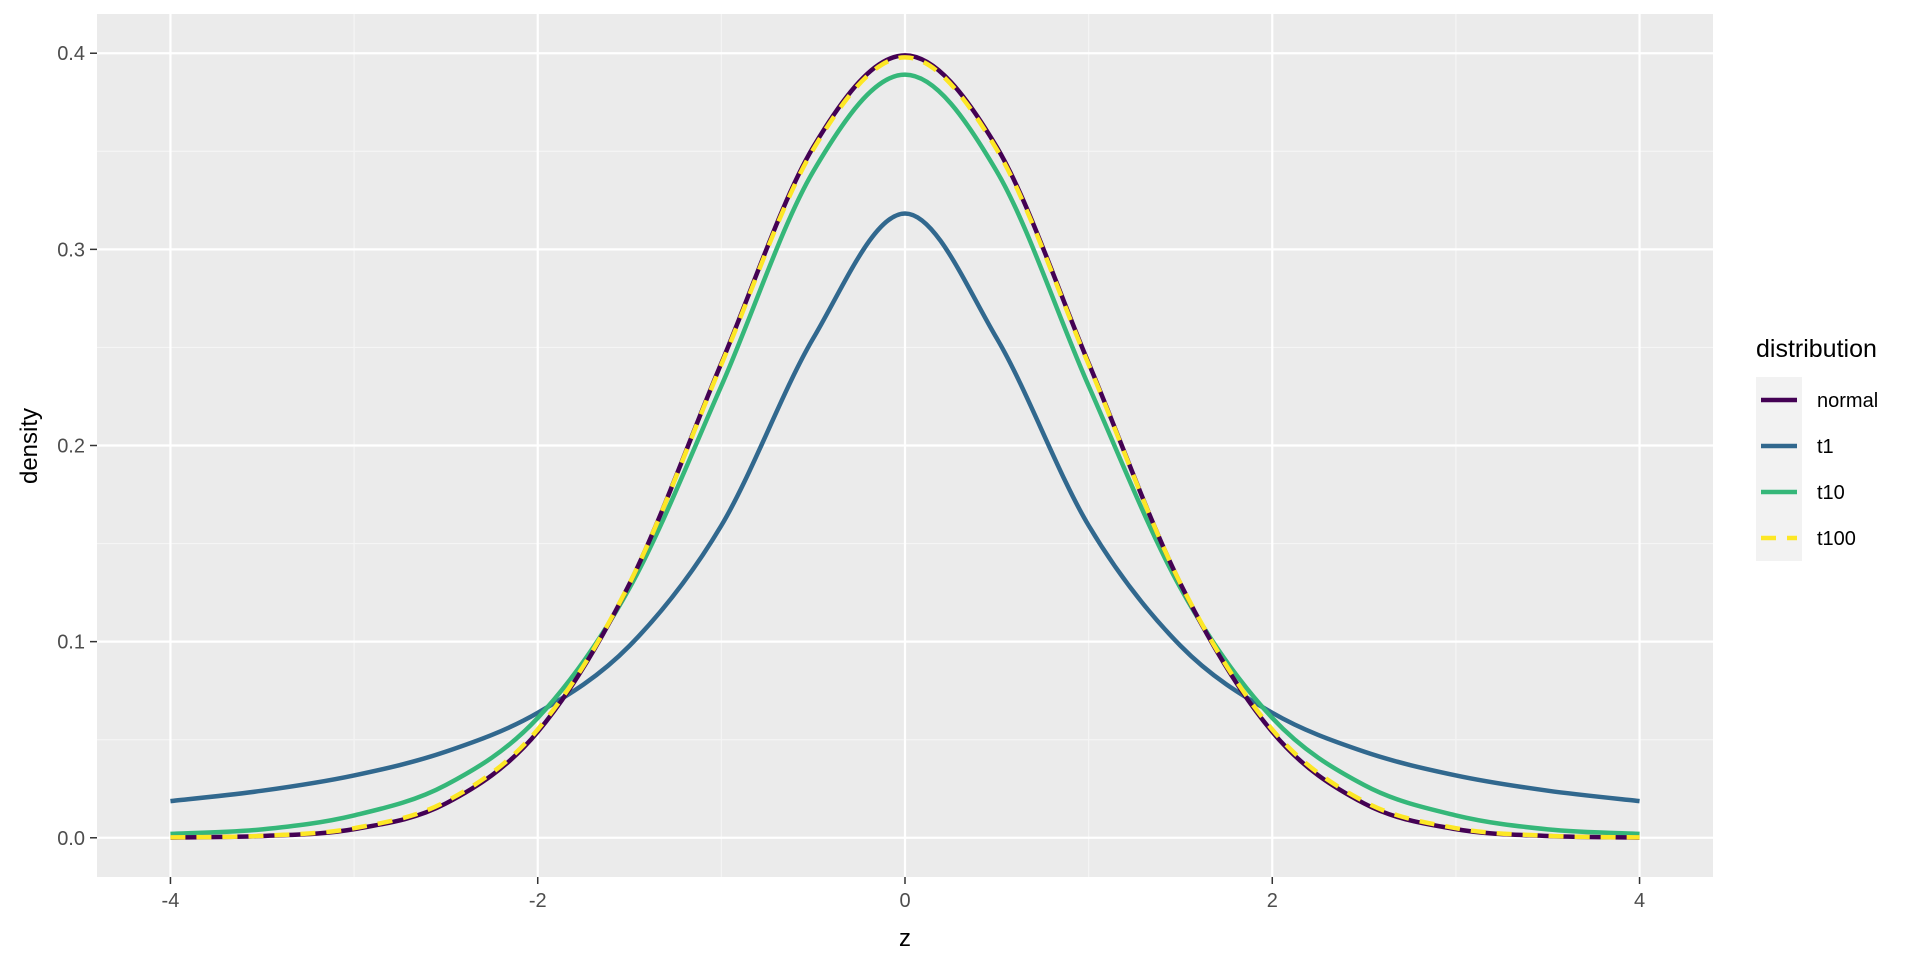 This screenshot has width=1920, height=960. I want to click on y-tick-label: 0.3, so click(71, 250).